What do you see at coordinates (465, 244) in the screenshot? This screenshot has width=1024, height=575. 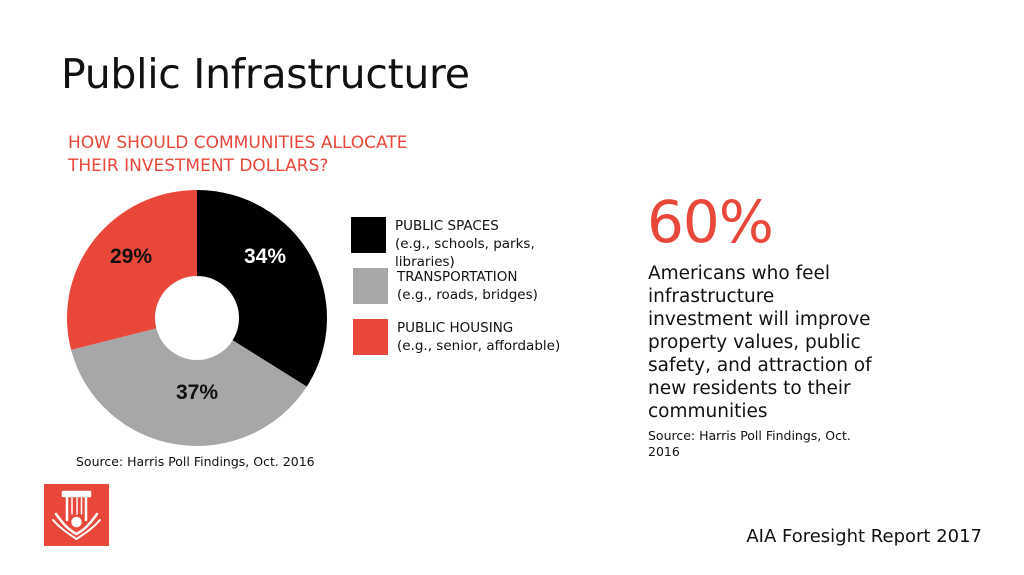 I see `legend-detail-public-spaces: (e.g., schools, parks,` at bounding box center [465, 244].